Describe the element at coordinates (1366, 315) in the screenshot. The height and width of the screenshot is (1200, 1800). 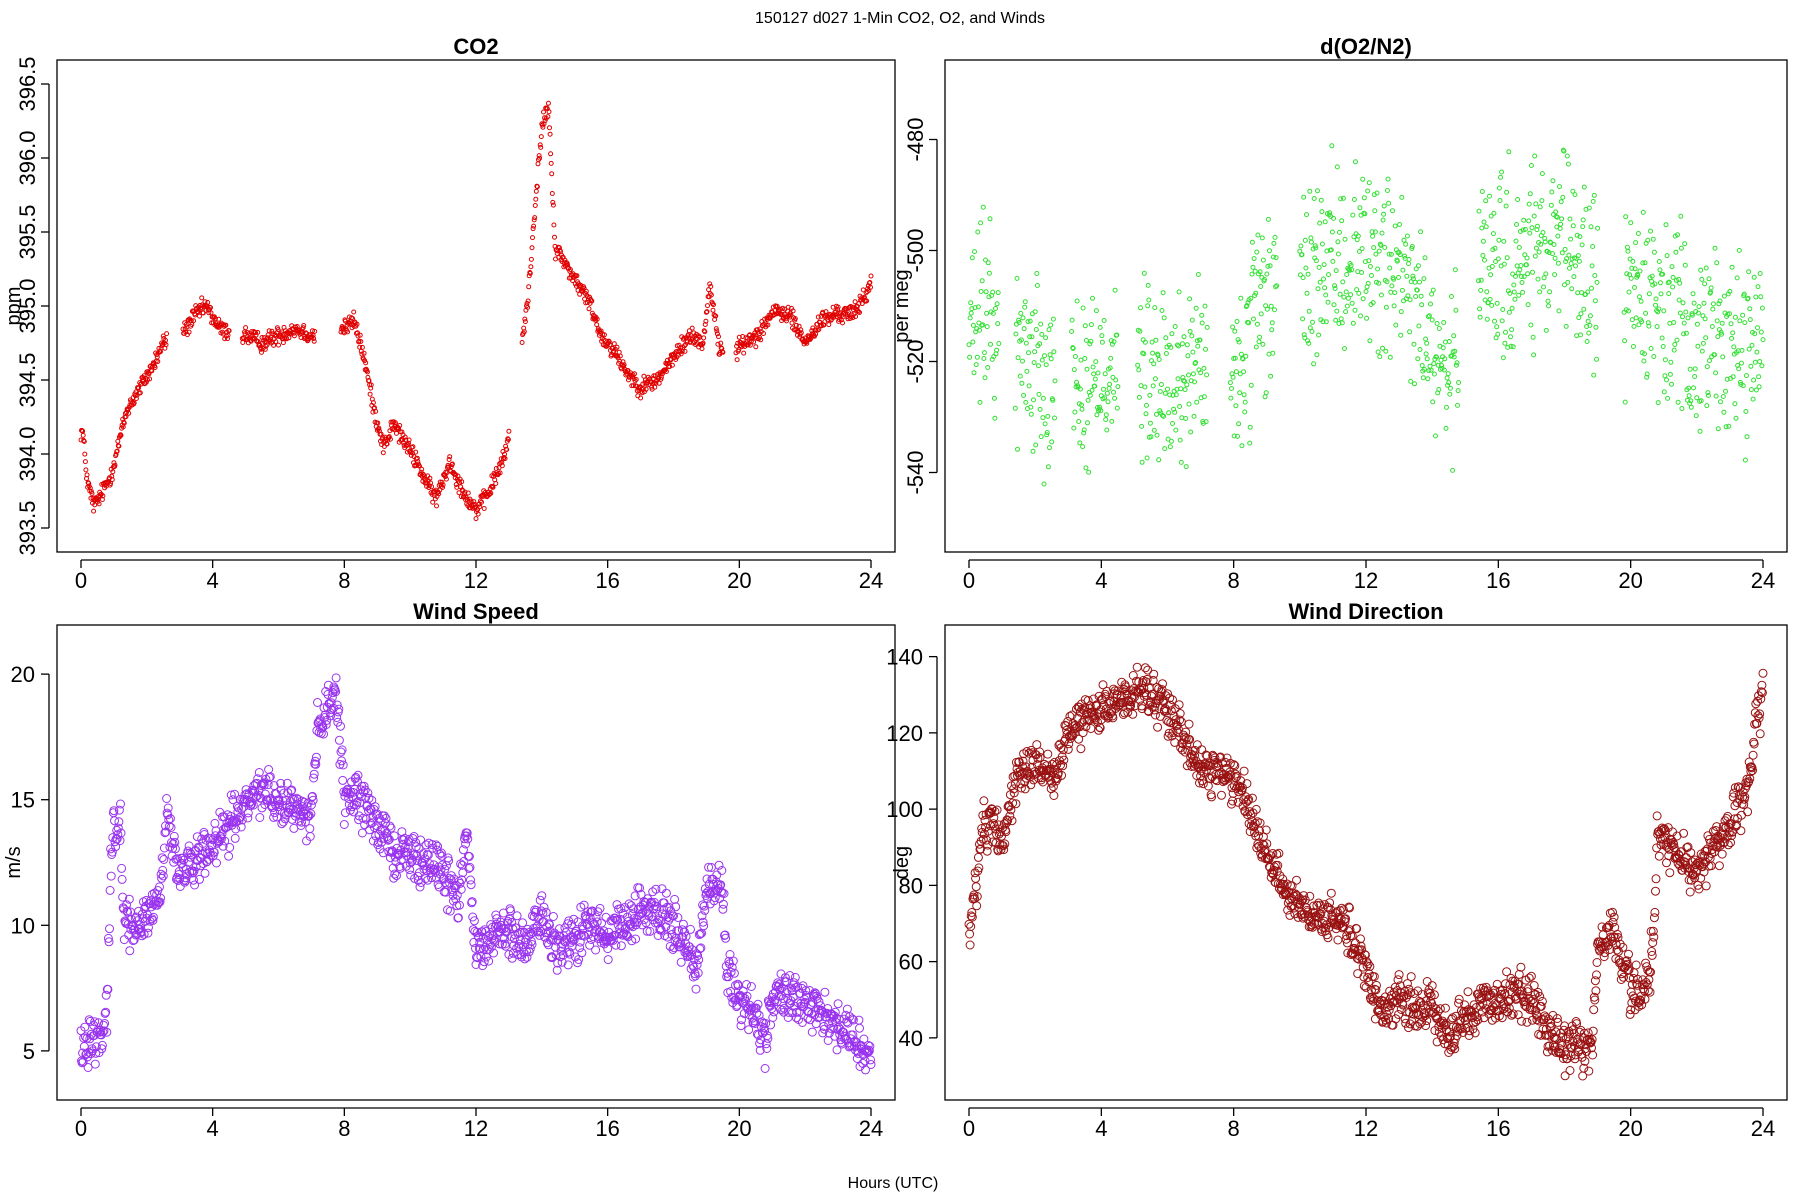
I see `o2n2-points` at that location.